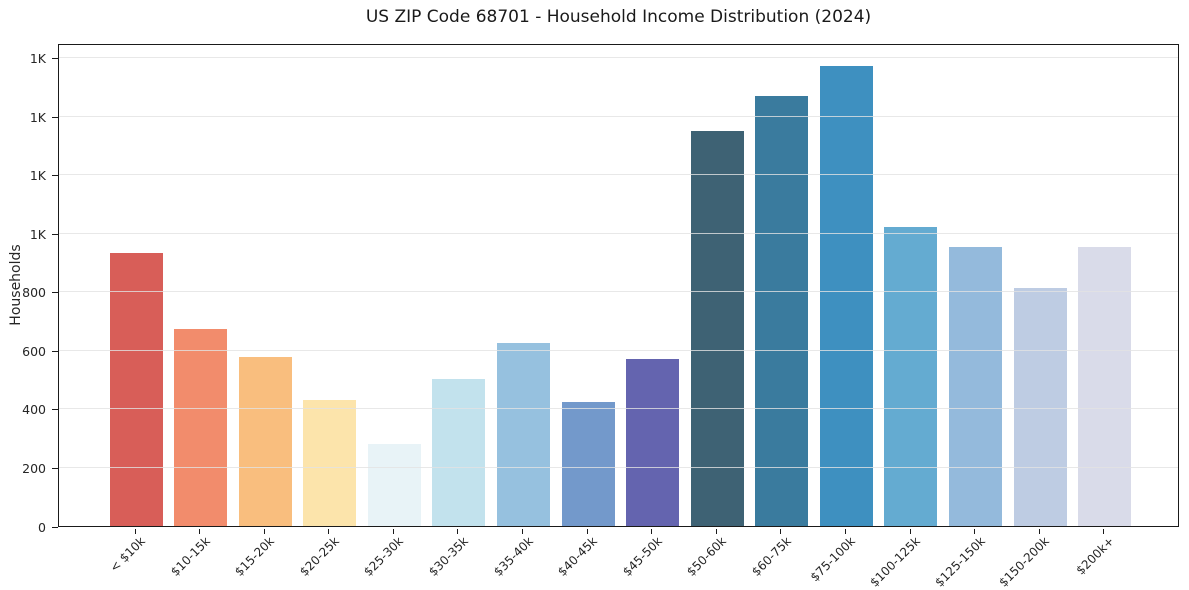 The image size is (1189, 590). I want to click on y-tick-label: 200, so click(34, 468).